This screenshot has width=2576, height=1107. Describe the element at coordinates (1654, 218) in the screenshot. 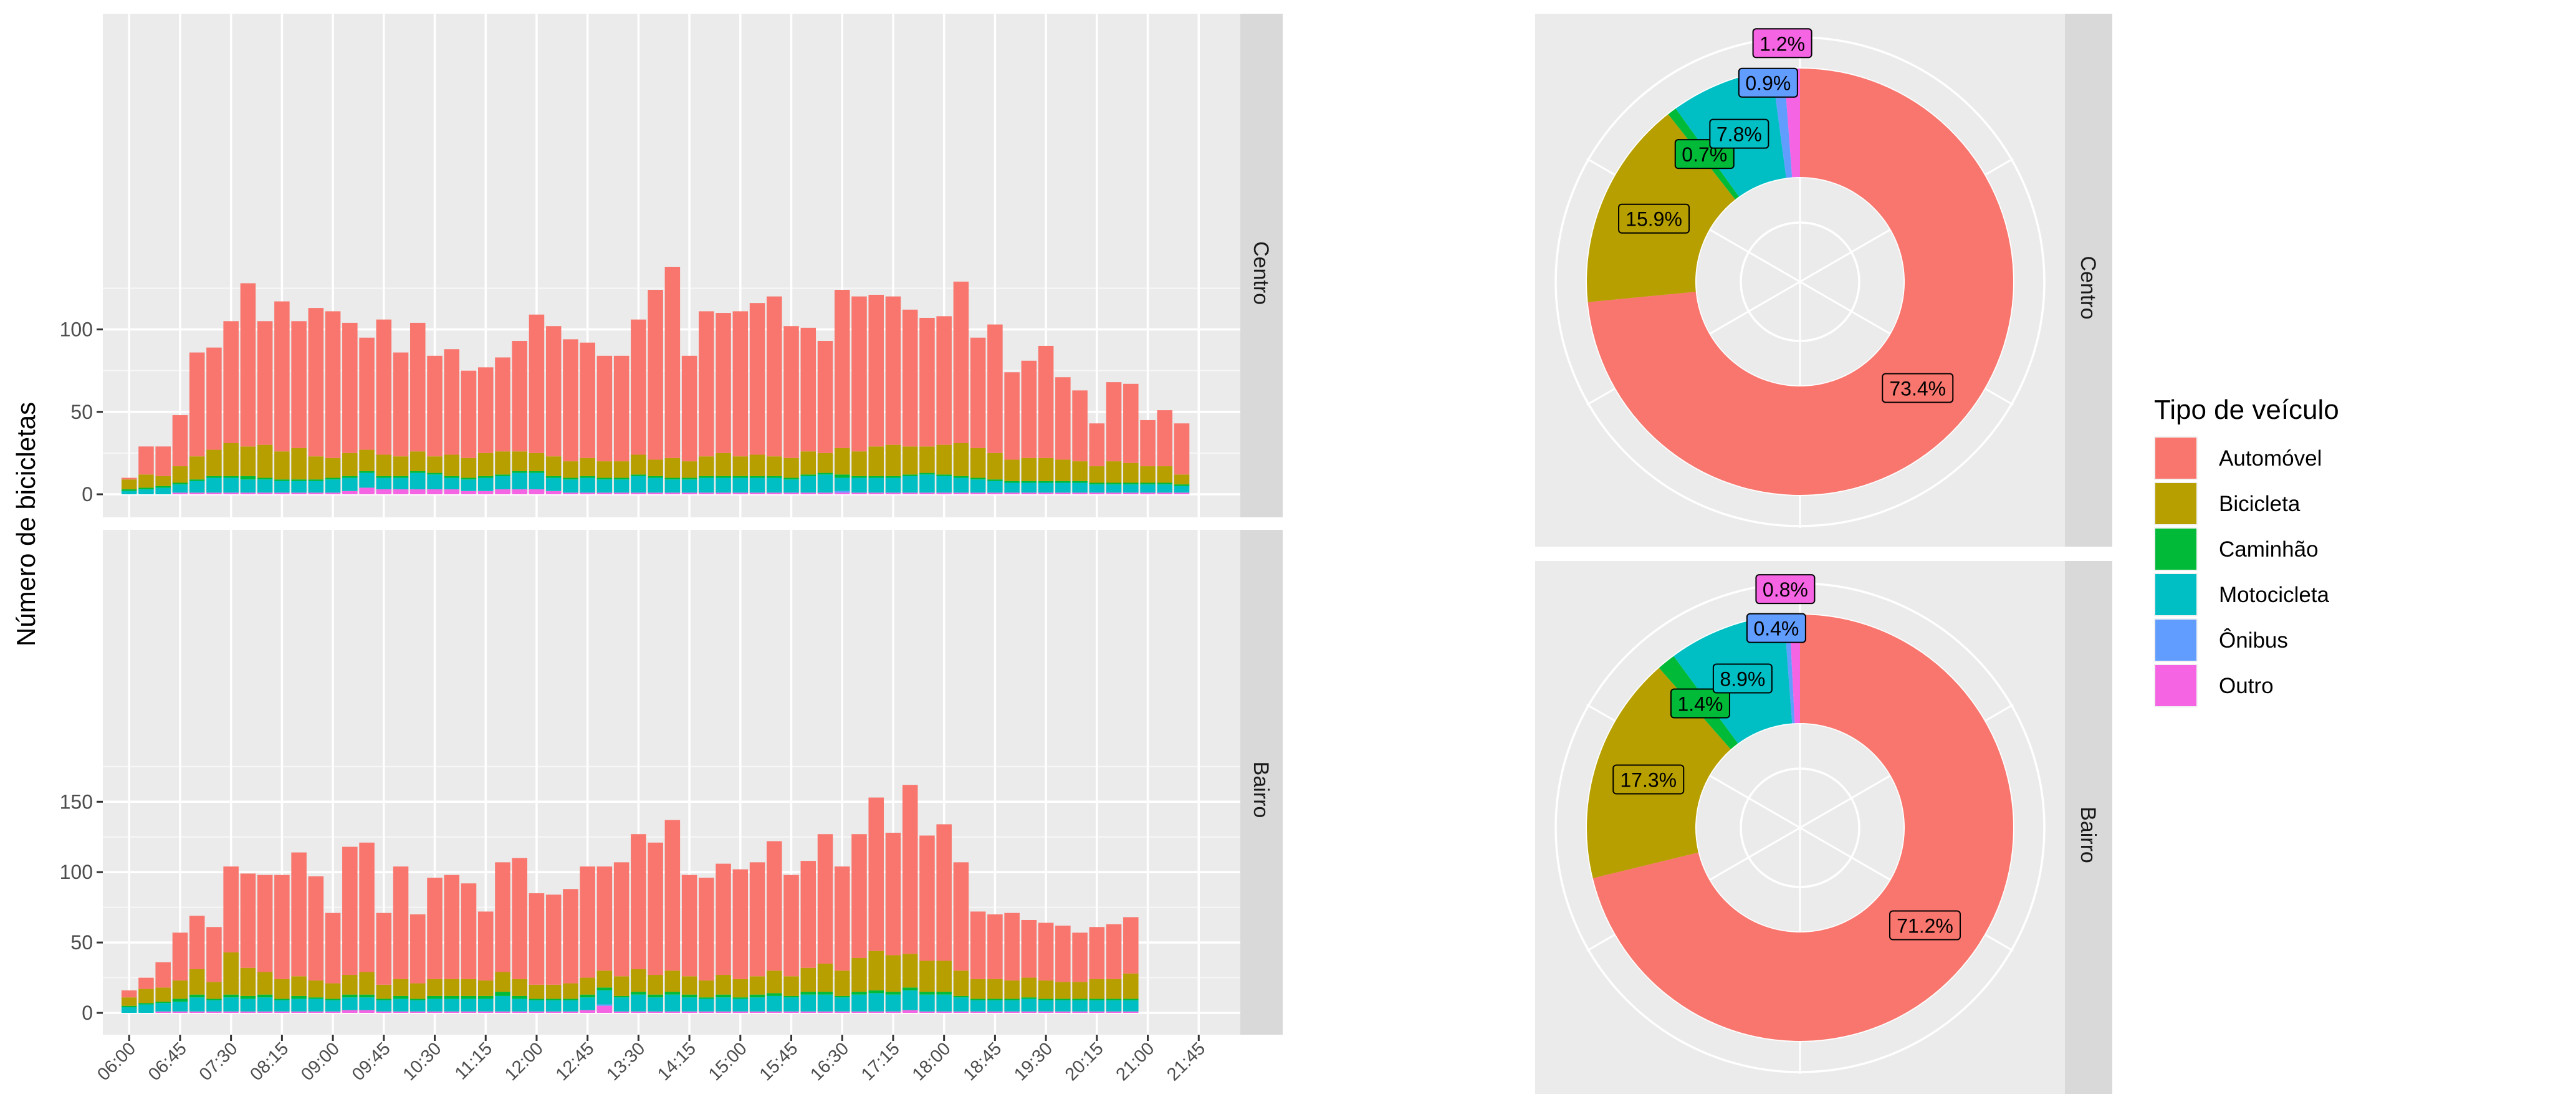

I see `slice-label: 15.9%` at that location.